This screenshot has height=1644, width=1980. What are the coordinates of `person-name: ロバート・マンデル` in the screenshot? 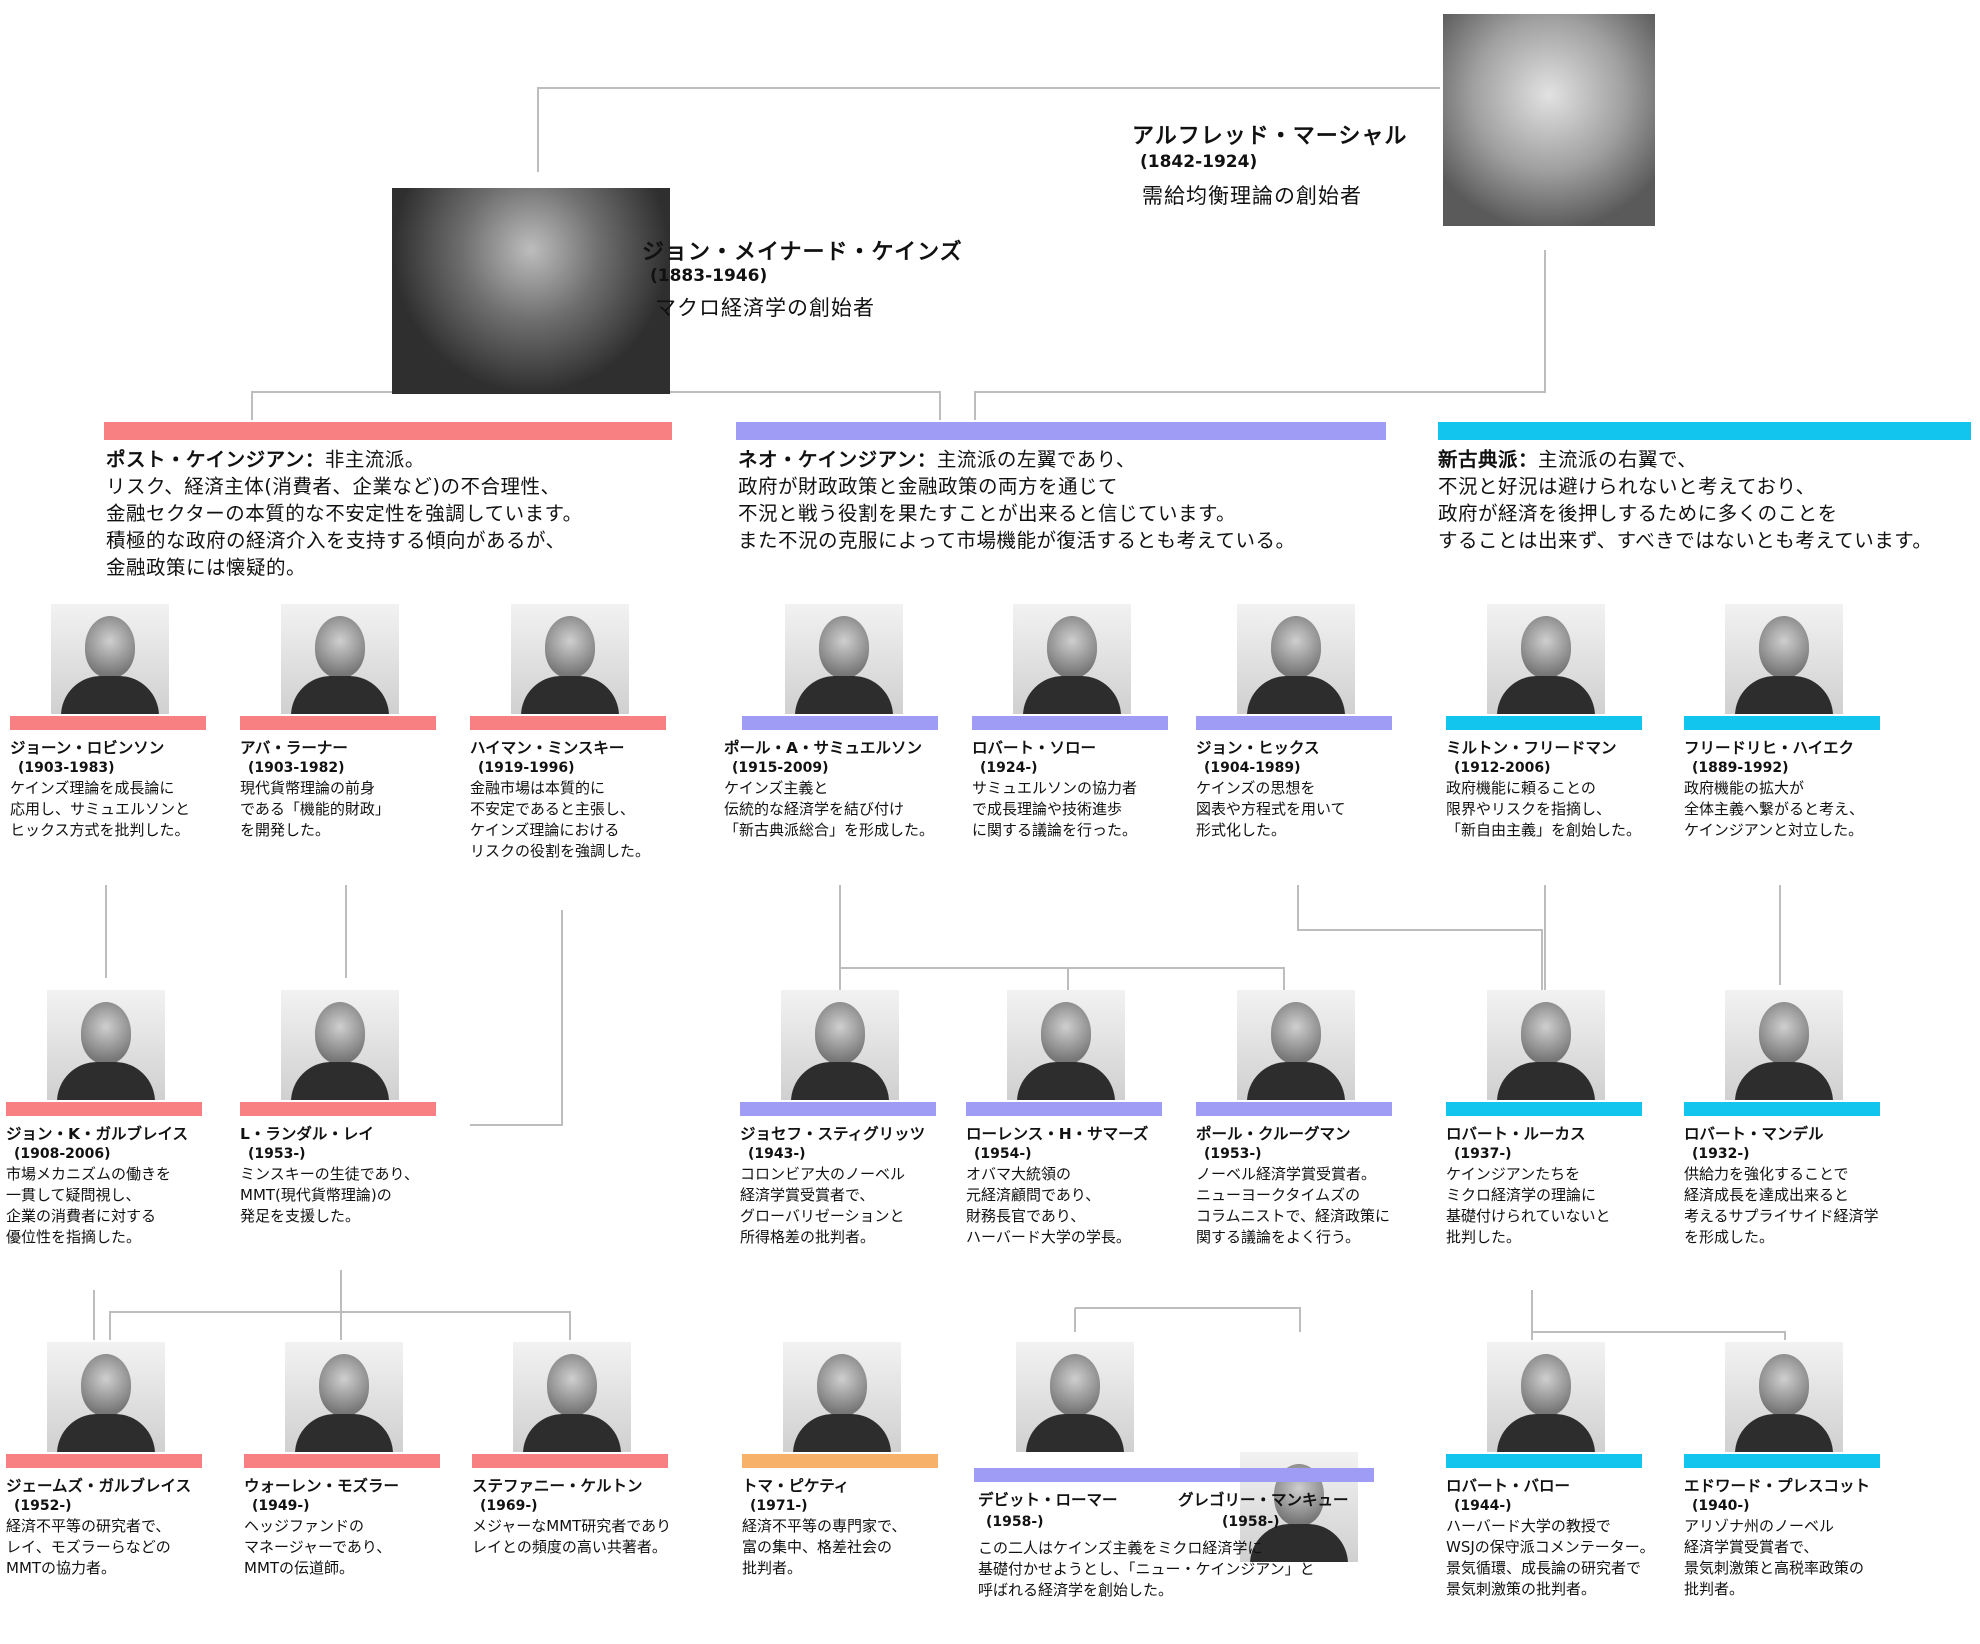 It's located at (1754, 1134).